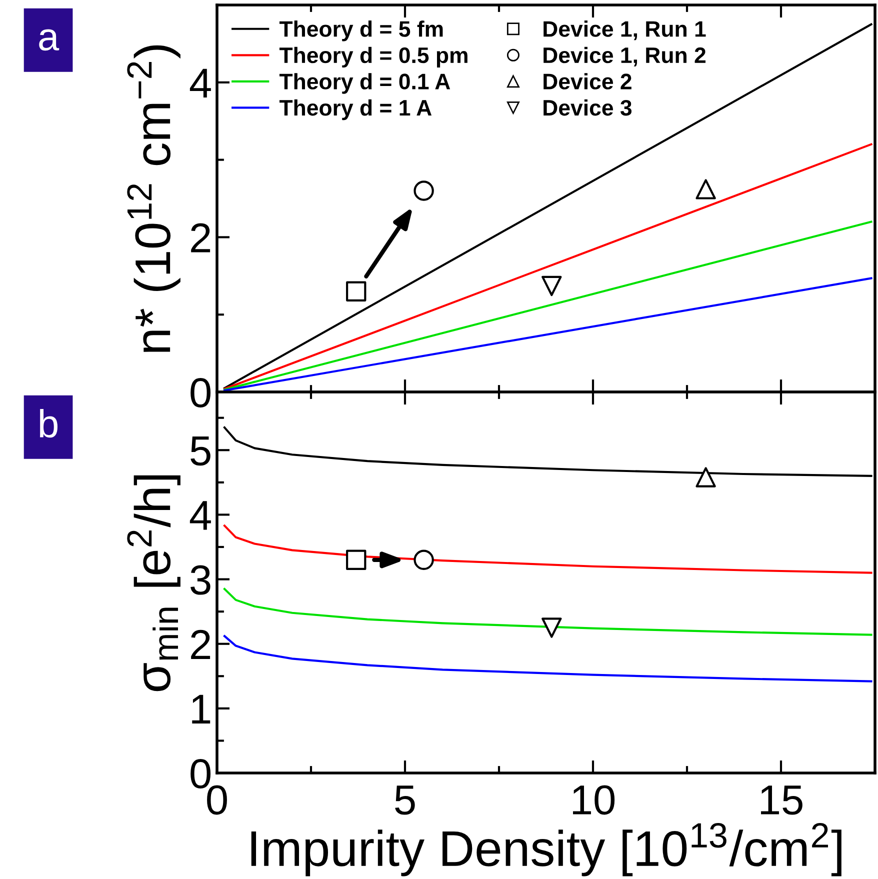 This screenshot has width=878, height=879. I want to click on legend-label: Device 1, Run 2, so click(625, 56).